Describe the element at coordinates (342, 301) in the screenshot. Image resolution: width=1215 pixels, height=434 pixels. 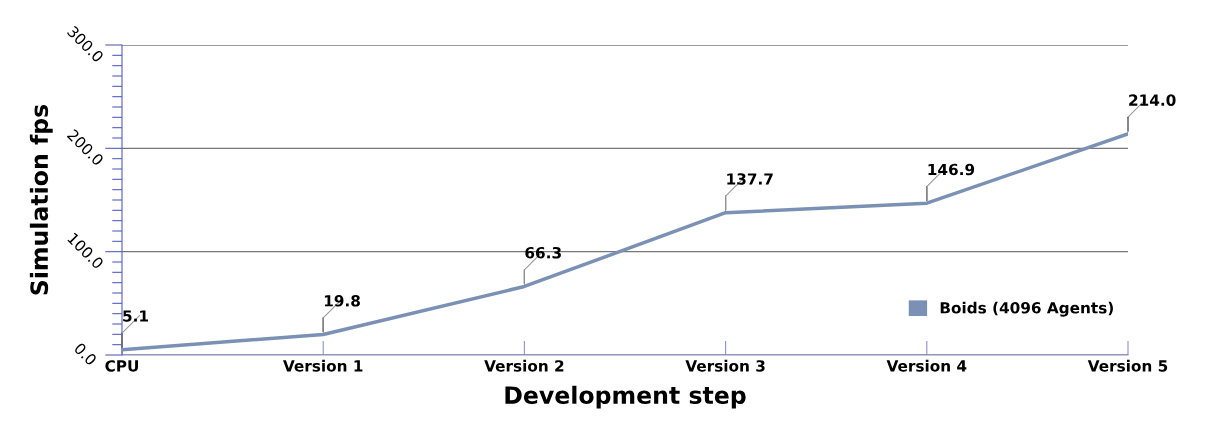
I see `text: 19.8` at that location.